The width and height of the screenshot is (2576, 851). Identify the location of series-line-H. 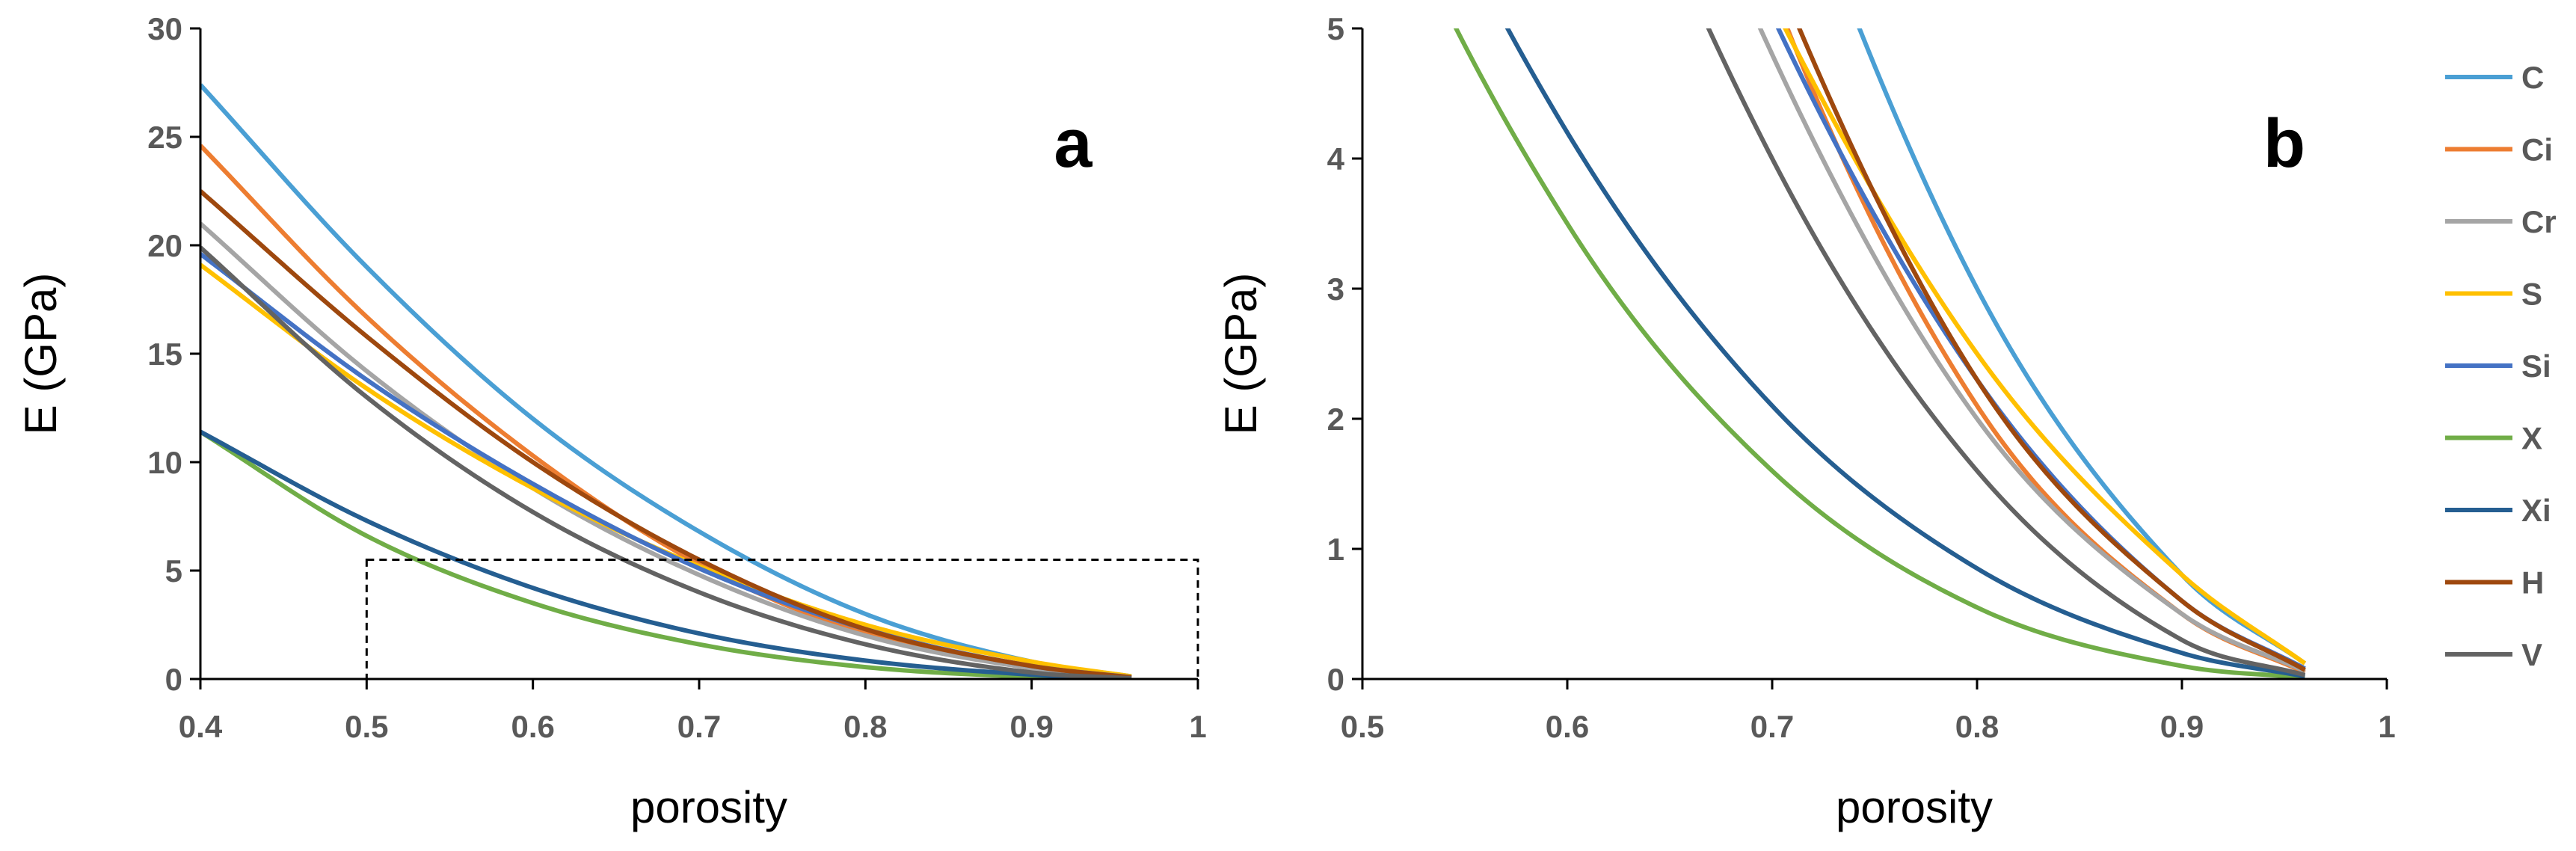
(2051, 350).